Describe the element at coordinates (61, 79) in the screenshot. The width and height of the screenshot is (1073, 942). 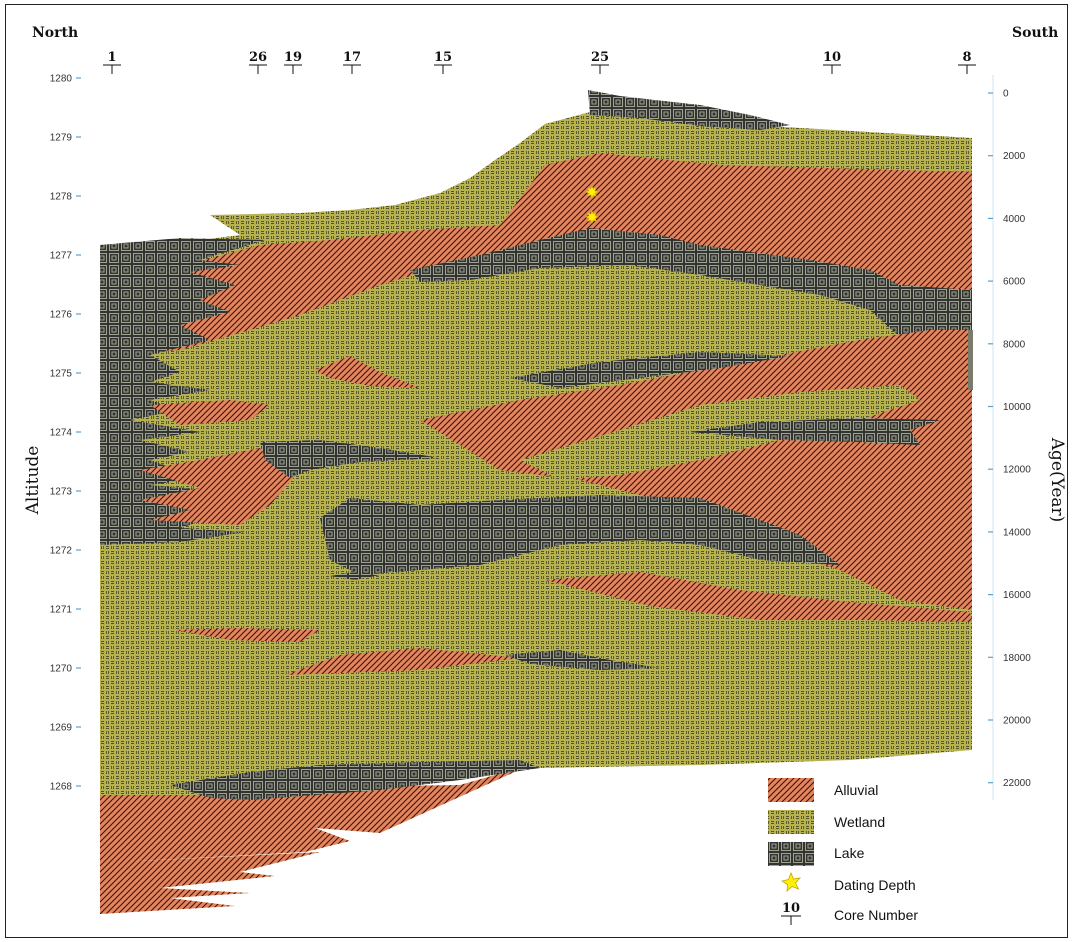
I see `altitude-tick-label: 1280` at that location.